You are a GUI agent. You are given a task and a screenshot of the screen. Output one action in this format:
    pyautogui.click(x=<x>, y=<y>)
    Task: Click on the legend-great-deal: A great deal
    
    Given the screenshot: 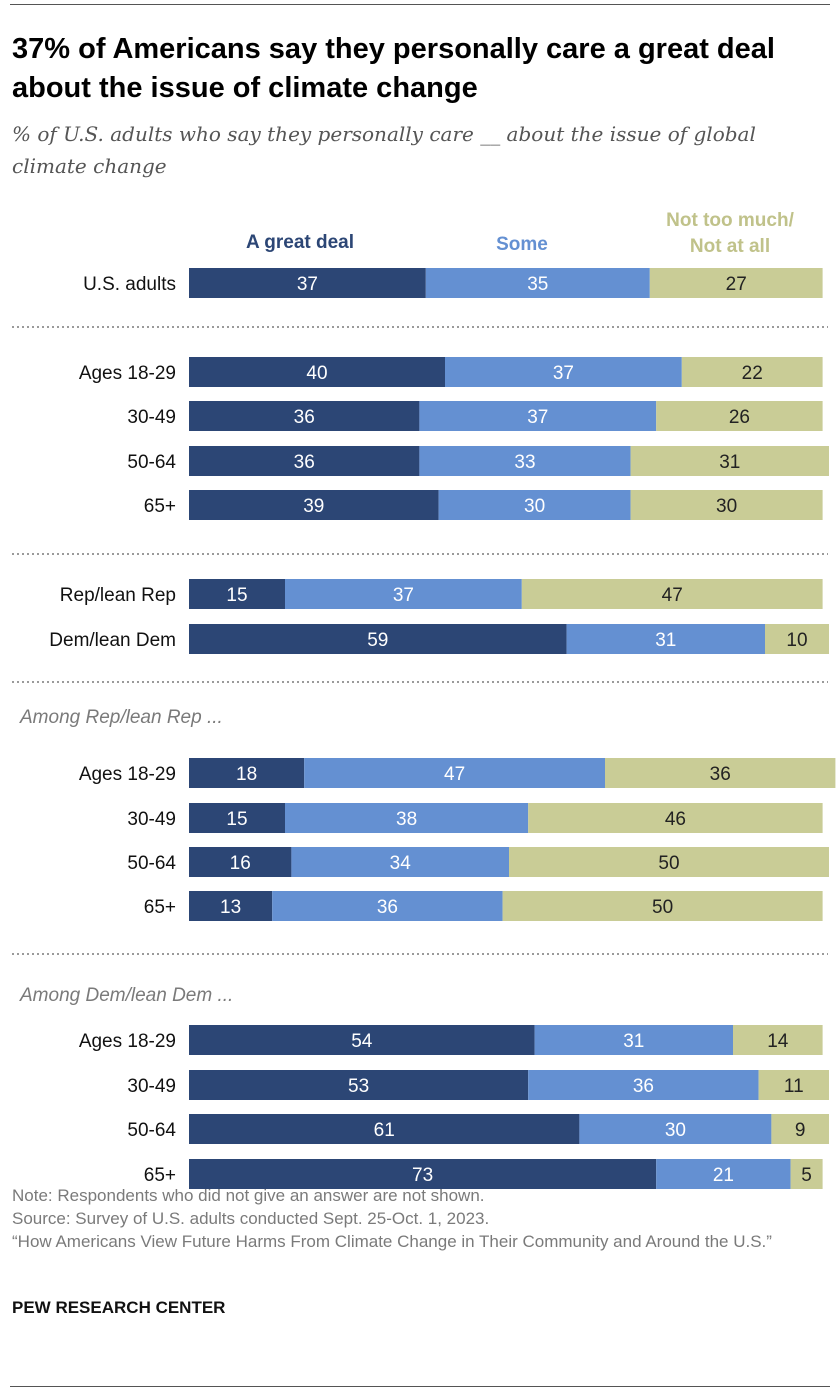 What is the action you would take?
    pyautogui.click(x=300, y=243)
    